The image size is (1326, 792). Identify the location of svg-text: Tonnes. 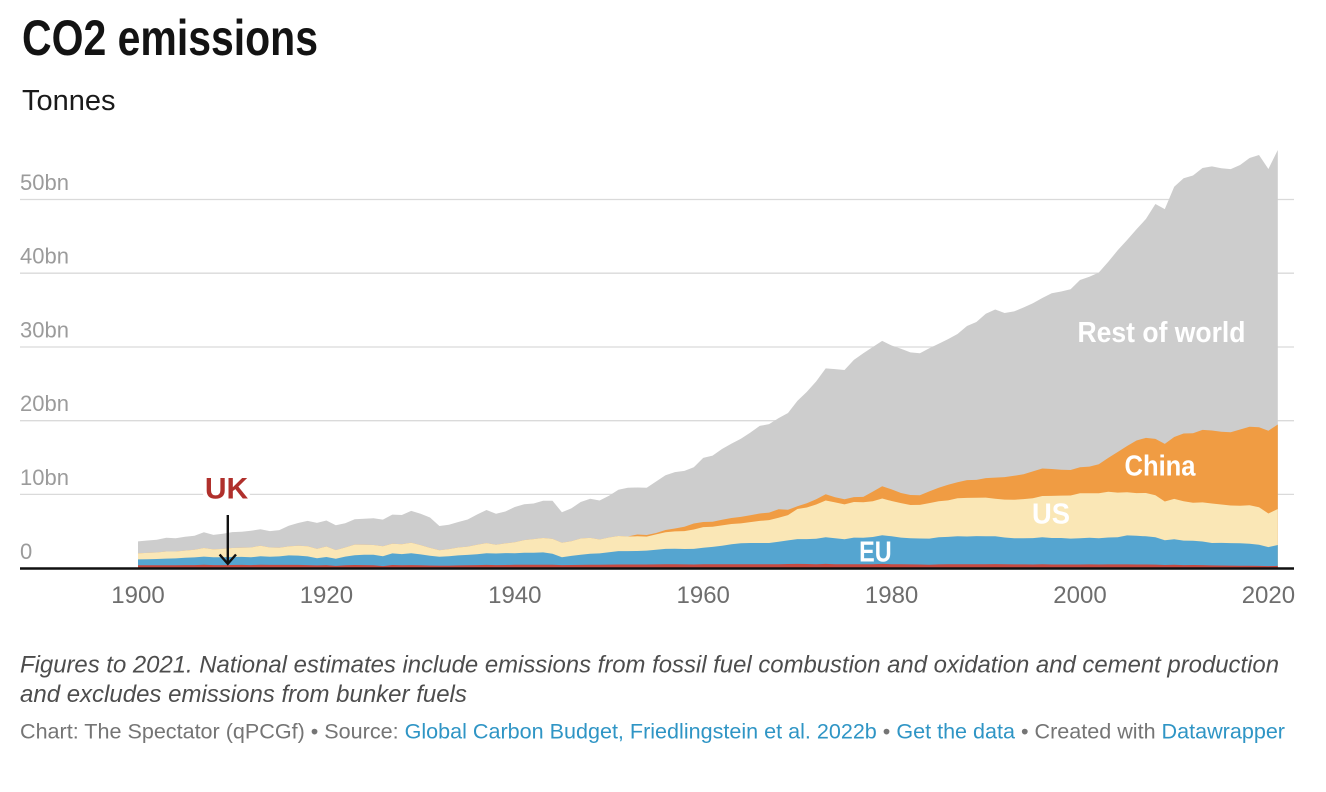
(69, 101).